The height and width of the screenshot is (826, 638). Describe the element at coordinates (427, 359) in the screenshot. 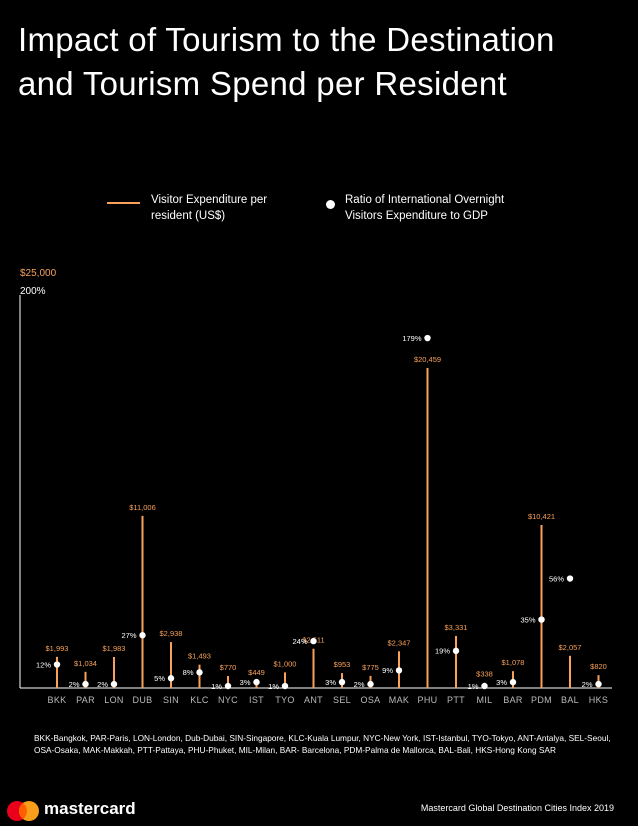

I see `expenditure-label-phu: $20,459` at that location.